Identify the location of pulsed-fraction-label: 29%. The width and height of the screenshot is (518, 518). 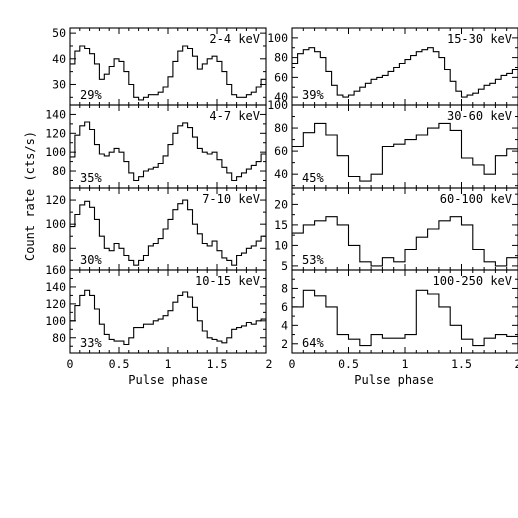
(91, 95).